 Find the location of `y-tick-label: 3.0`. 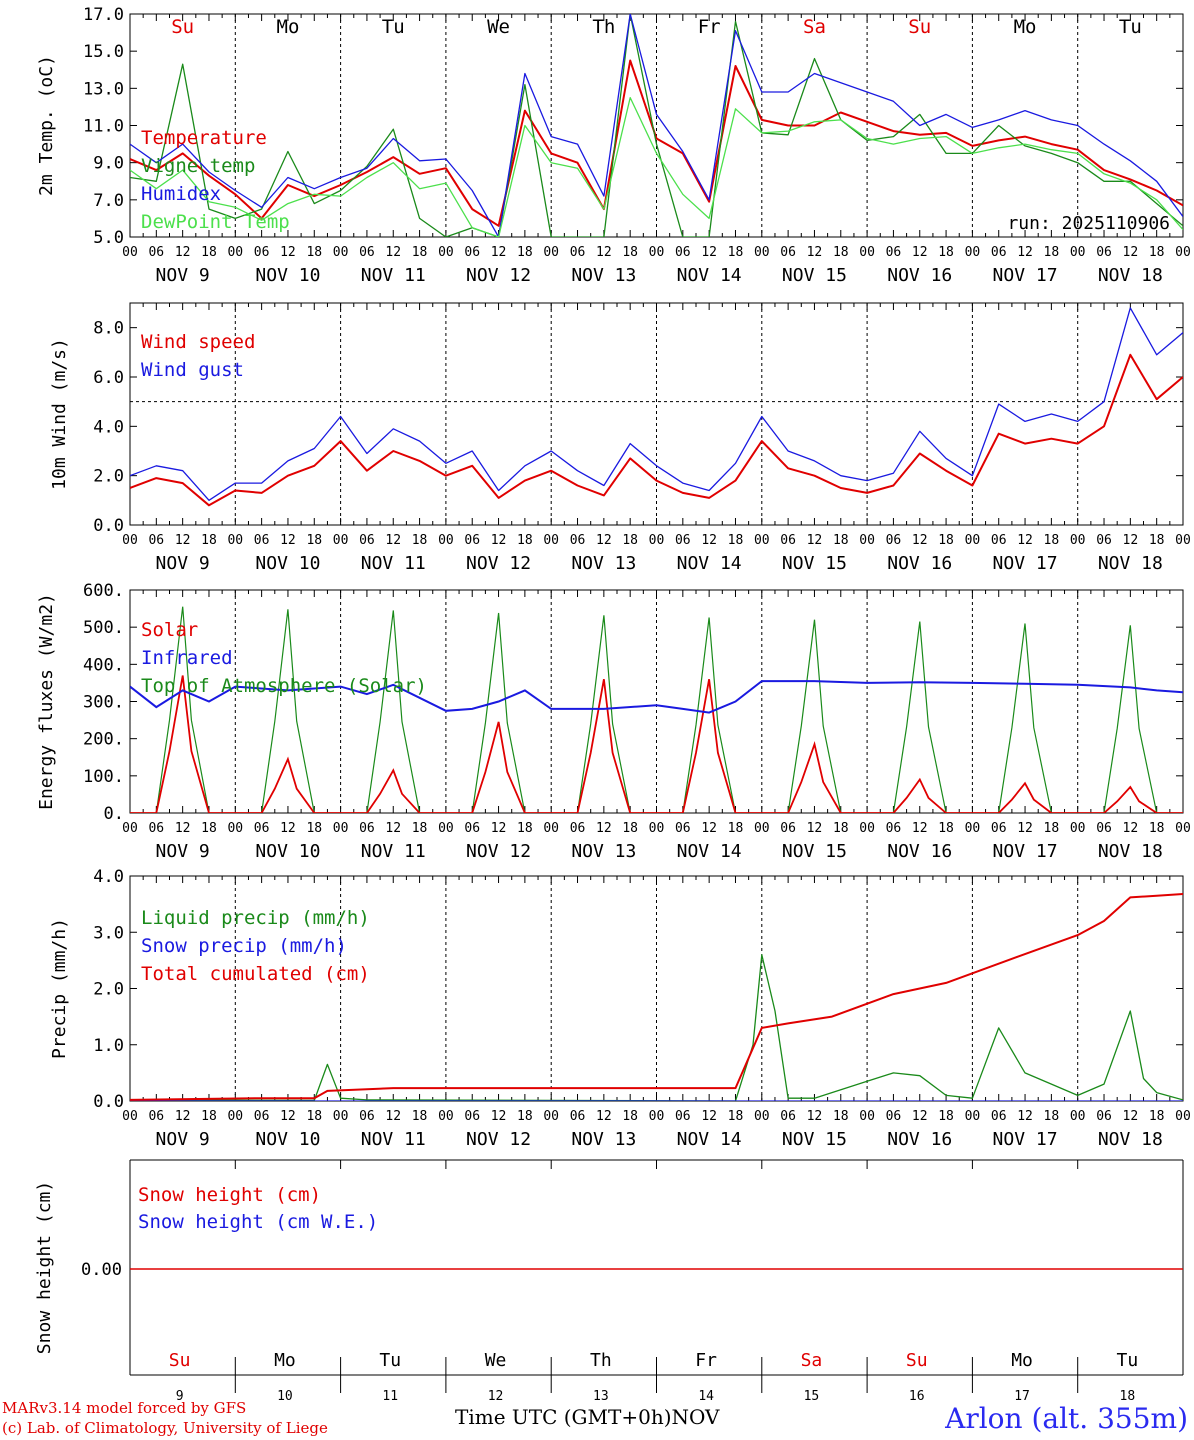

y-tick-label: 3.0 is located at coordinates (108, 933).